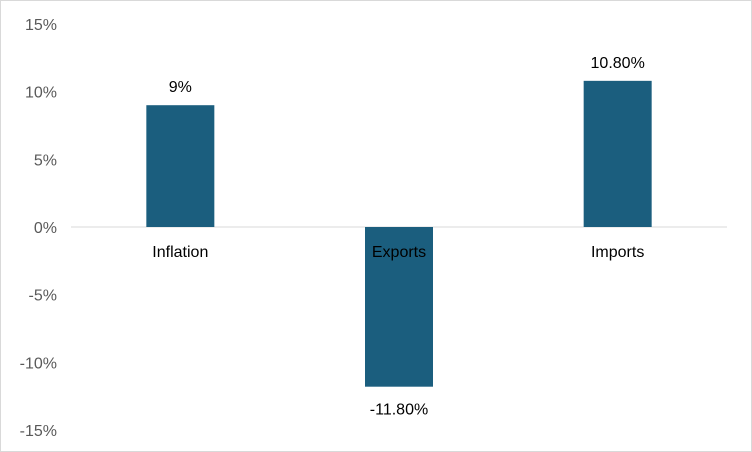 The width and height of the screenshot is (752, 452). I want to click on y-tick-label: 0%, so click(45, 228).